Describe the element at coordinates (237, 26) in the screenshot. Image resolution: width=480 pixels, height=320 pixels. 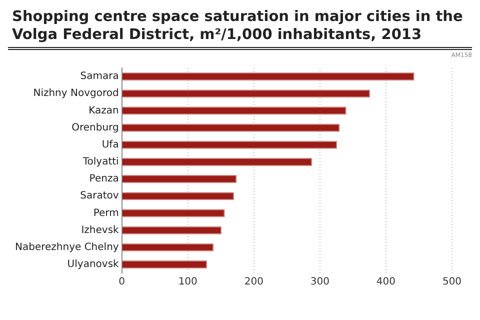
I see `chart-title: Shopping centre space saturation in major cities in the Volga Federal District, m²/1,000 inhabitants, 2013` at that location.